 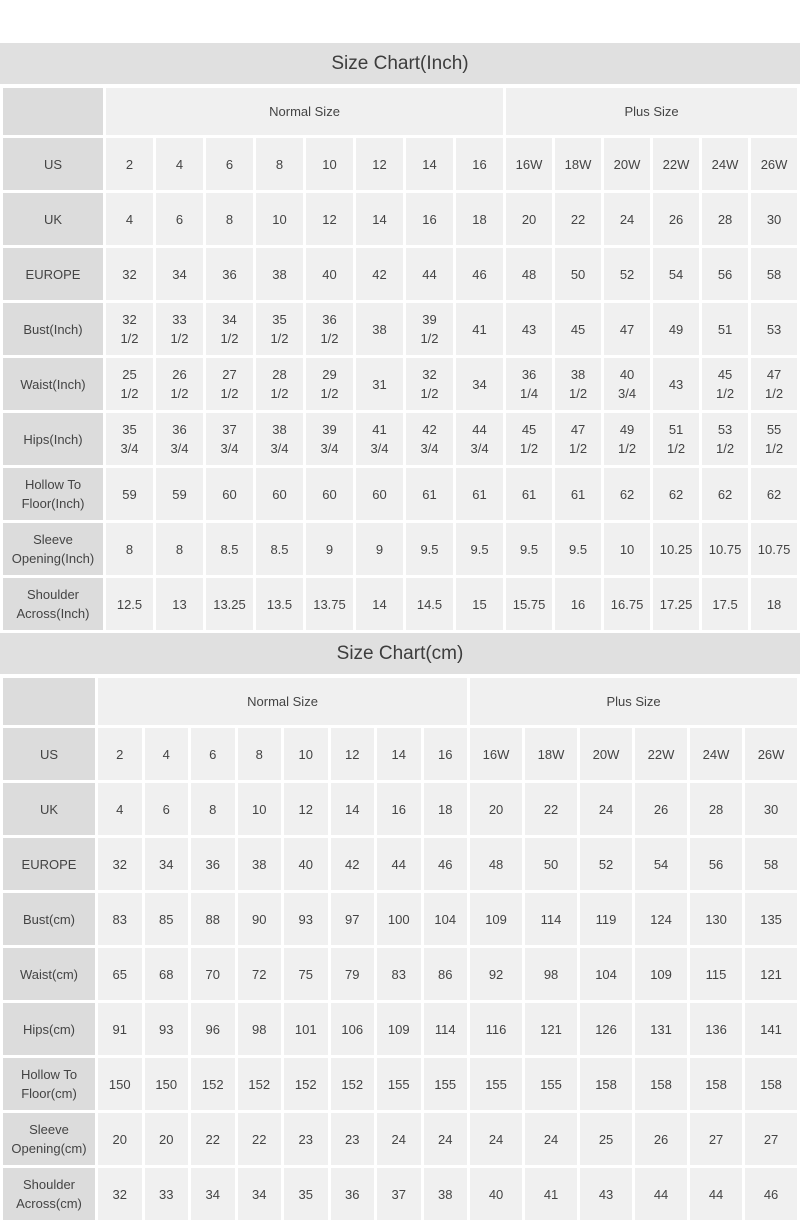 I want to click on size-value-cell: 85, so click(x=166, y=919).